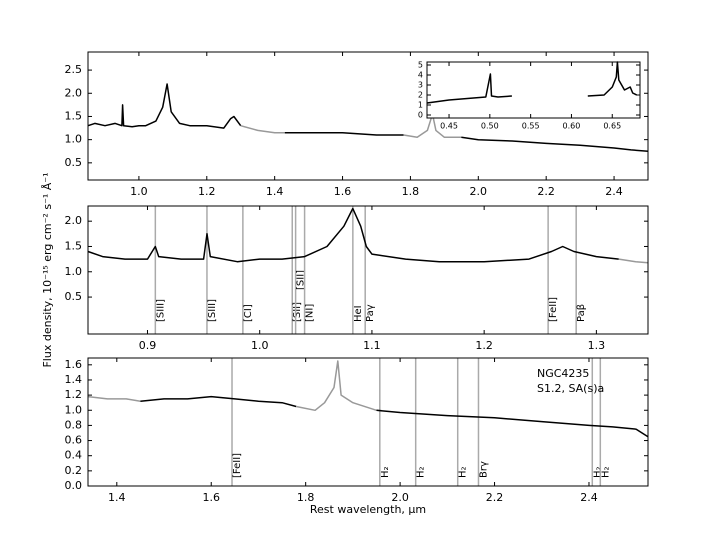 This screenshot has height=544, width=720. What do you see at coordinates (420, 95) in the screenshot?
I see `y-tick-label: 2` at bounding box center [420, 95].